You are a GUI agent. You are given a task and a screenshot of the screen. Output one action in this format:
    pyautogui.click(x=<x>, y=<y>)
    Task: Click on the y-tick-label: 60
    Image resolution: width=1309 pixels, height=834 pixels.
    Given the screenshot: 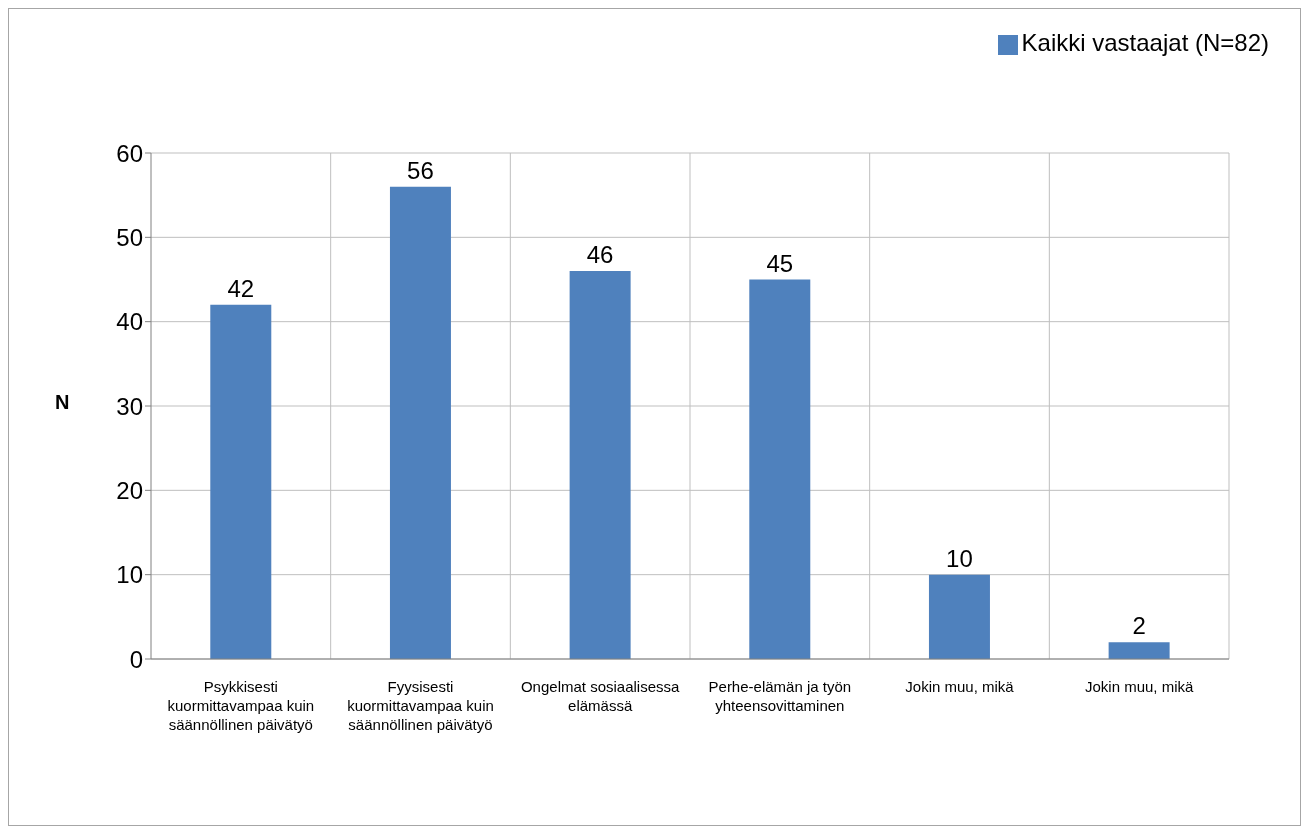 What is the action you would take?
    pyautogui.click(x=129, y=153)
    